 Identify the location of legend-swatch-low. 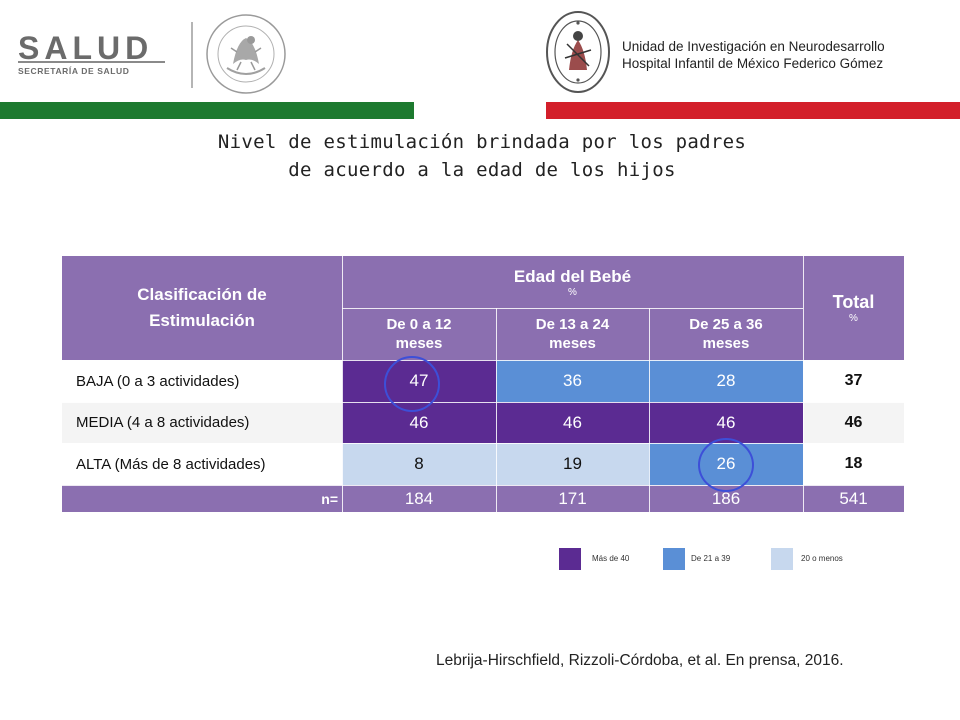
(782, 559).